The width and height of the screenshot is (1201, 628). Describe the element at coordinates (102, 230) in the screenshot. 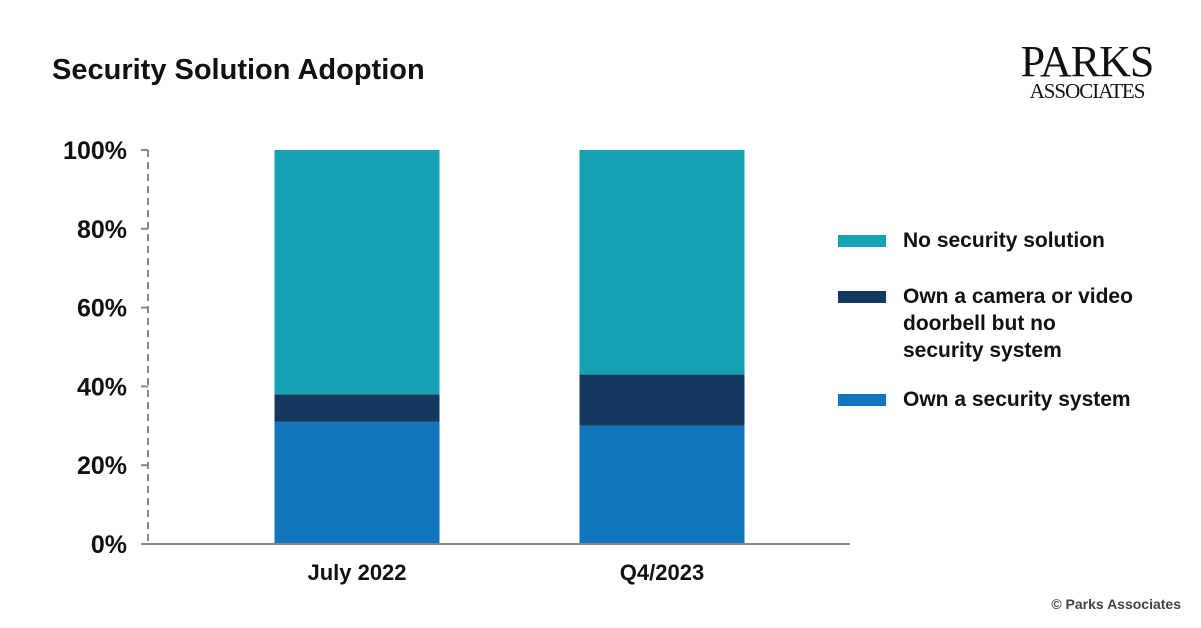

I see `y-tick-label: 80%` at that location.